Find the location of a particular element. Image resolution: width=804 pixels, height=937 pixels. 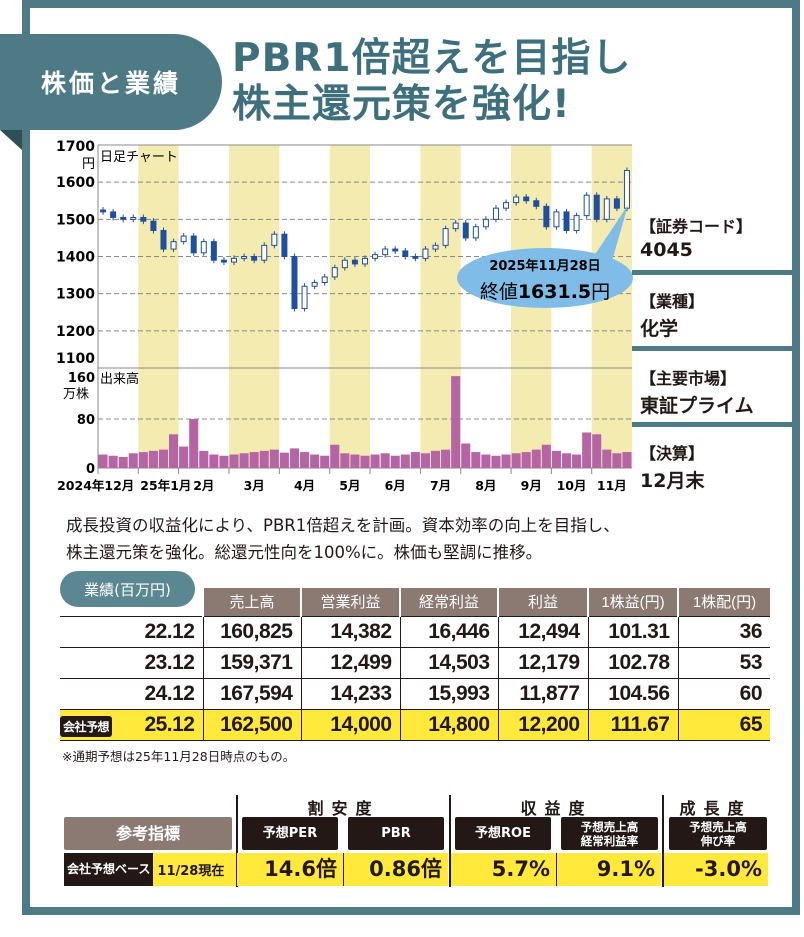

cell-value: 12,179 is located at coordinates (549, 662).